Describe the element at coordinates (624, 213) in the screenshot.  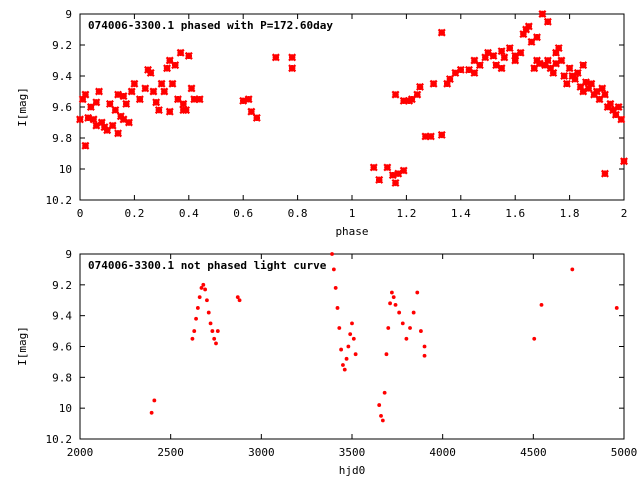
I see `phased-x-tick-label: 2` at that location.